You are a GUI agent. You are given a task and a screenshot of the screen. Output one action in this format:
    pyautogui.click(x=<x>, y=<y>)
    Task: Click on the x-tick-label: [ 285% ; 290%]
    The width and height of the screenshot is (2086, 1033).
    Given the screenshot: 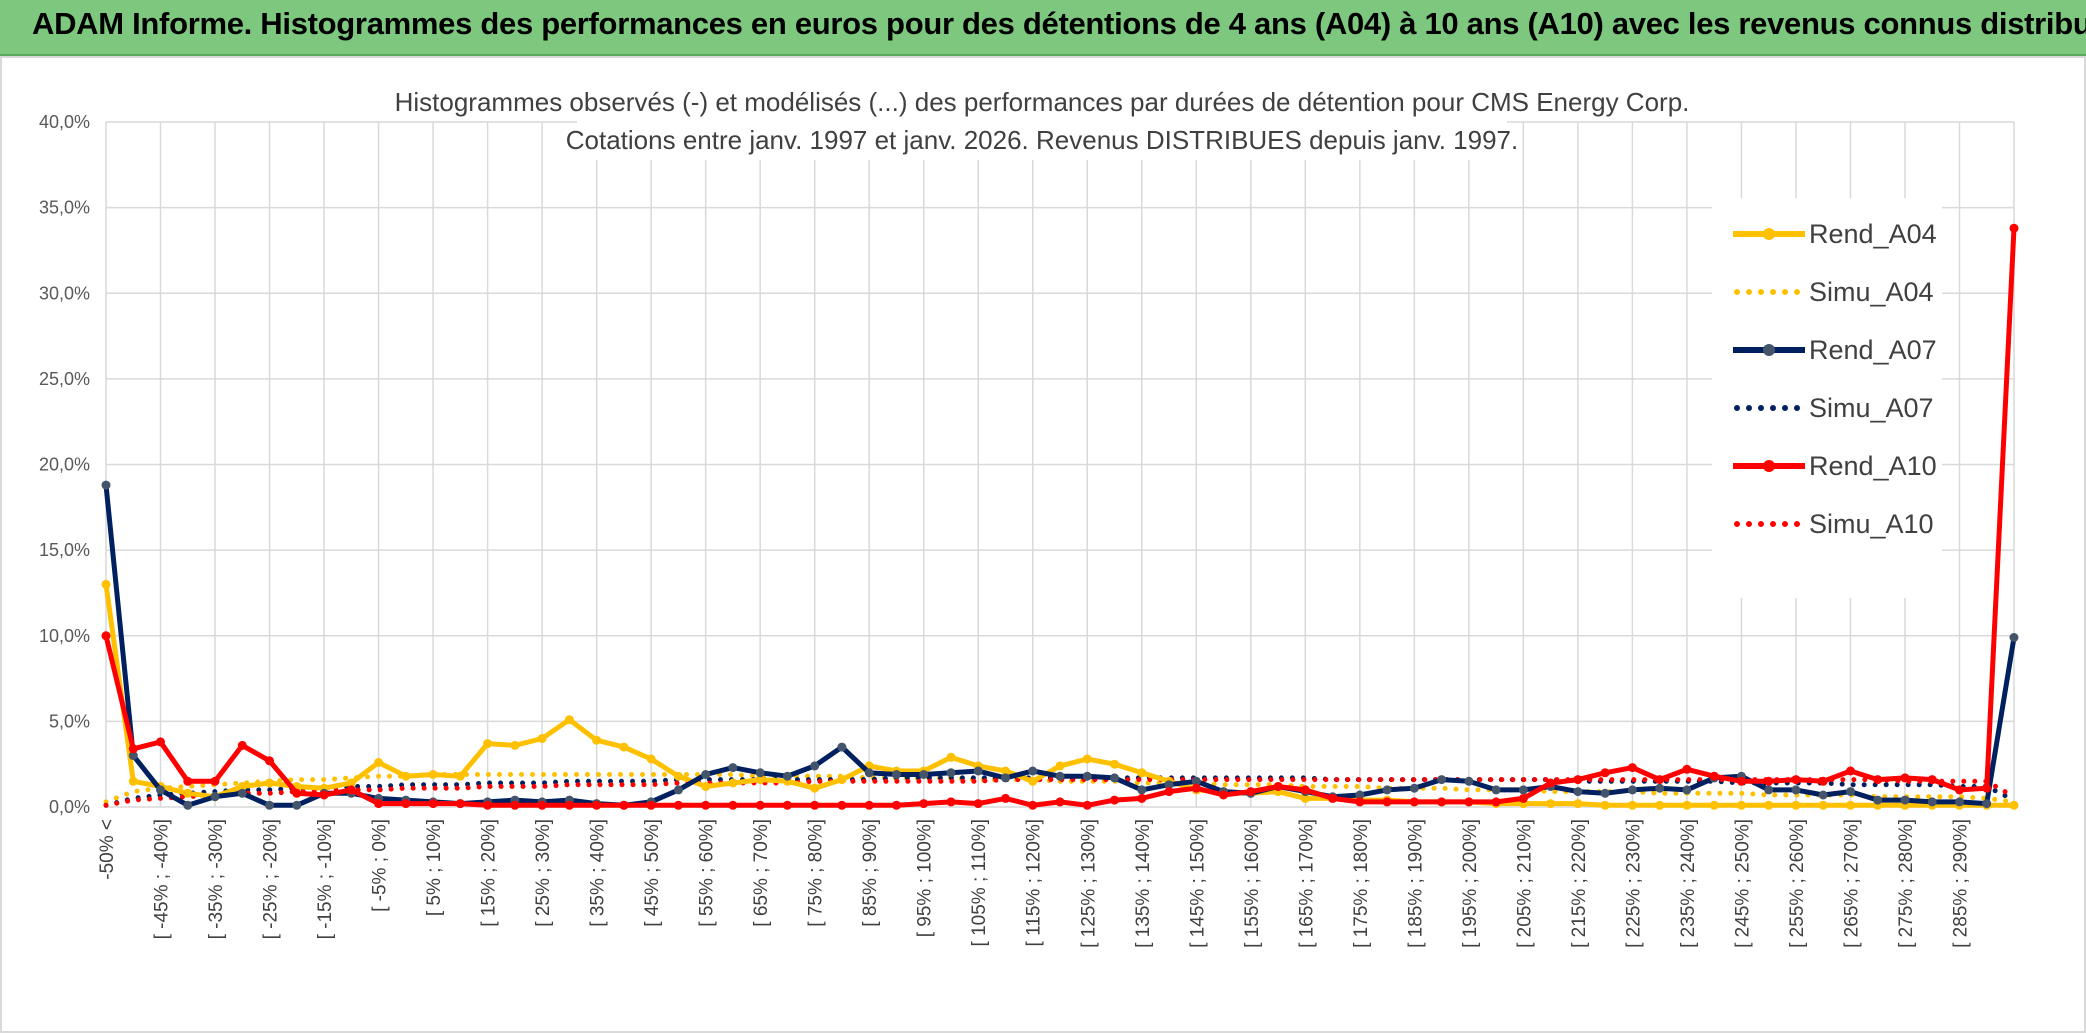 What is the action you would take?
    pyautogui.click(x=1960, y=883)
    